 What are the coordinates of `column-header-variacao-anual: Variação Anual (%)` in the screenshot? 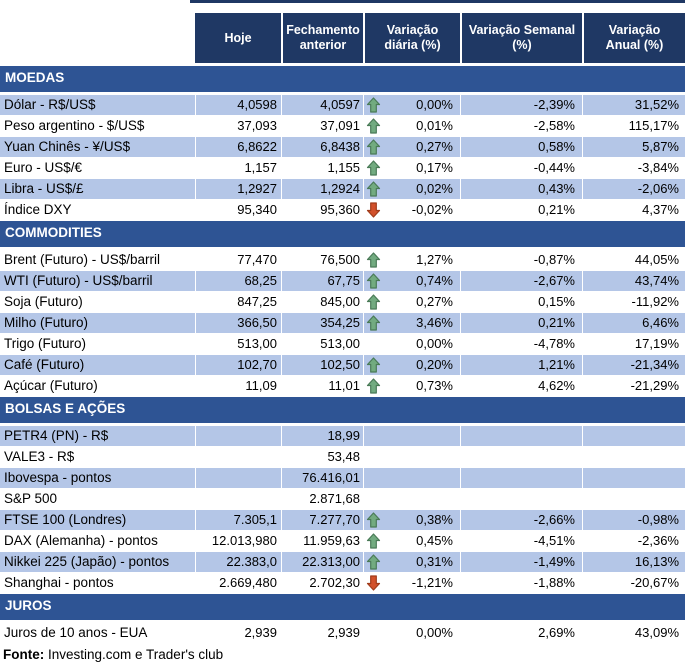 It's located at (633, 38).